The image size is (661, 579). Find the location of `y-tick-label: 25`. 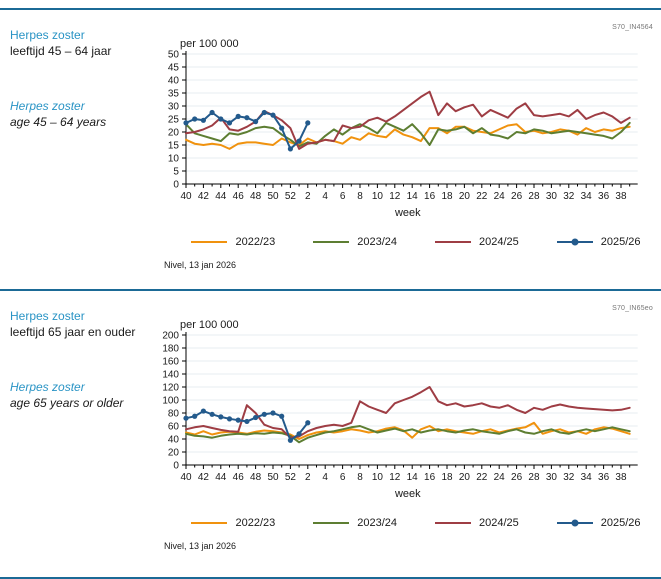

y-tick-label: 25 is located at coordinates (174, 120).